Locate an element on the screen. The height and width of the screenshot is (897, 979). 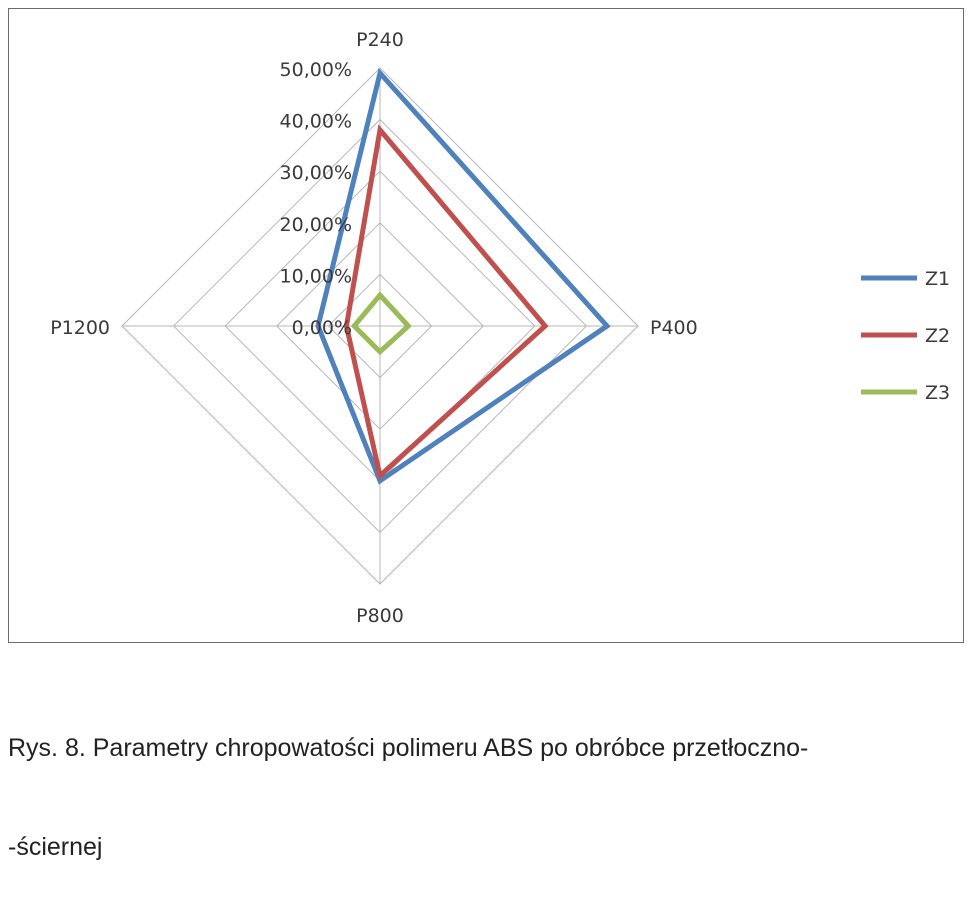
radial-tick-label: 40,00% is located at coordinates (316, 122).